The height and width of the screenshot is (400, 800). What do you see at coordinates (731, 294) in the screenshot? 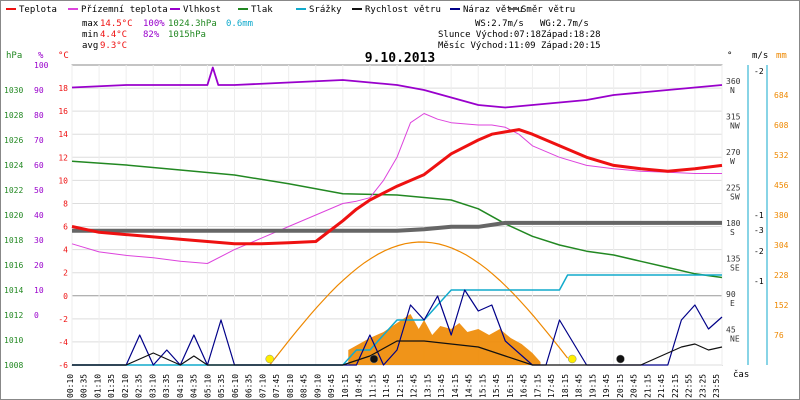
I see `tick-deg: 90` at bounding box center [731, 294].